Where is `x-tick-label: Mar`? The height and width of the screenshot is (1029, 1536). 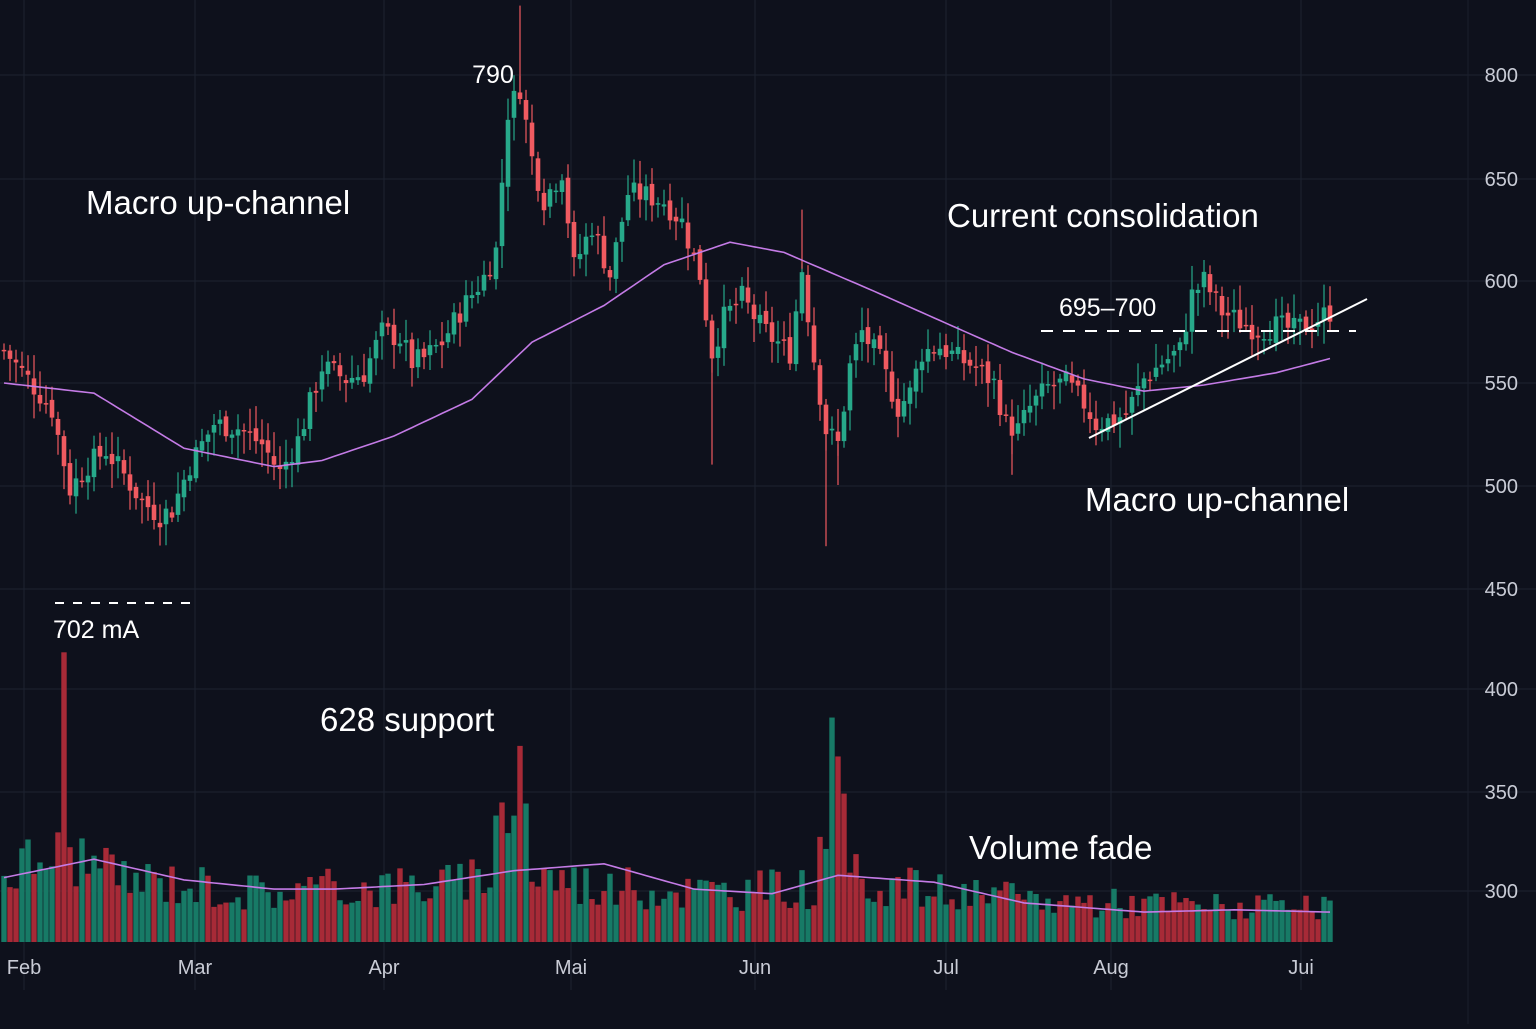 x-tick-label: Mar is located at coordinates (195, 968).